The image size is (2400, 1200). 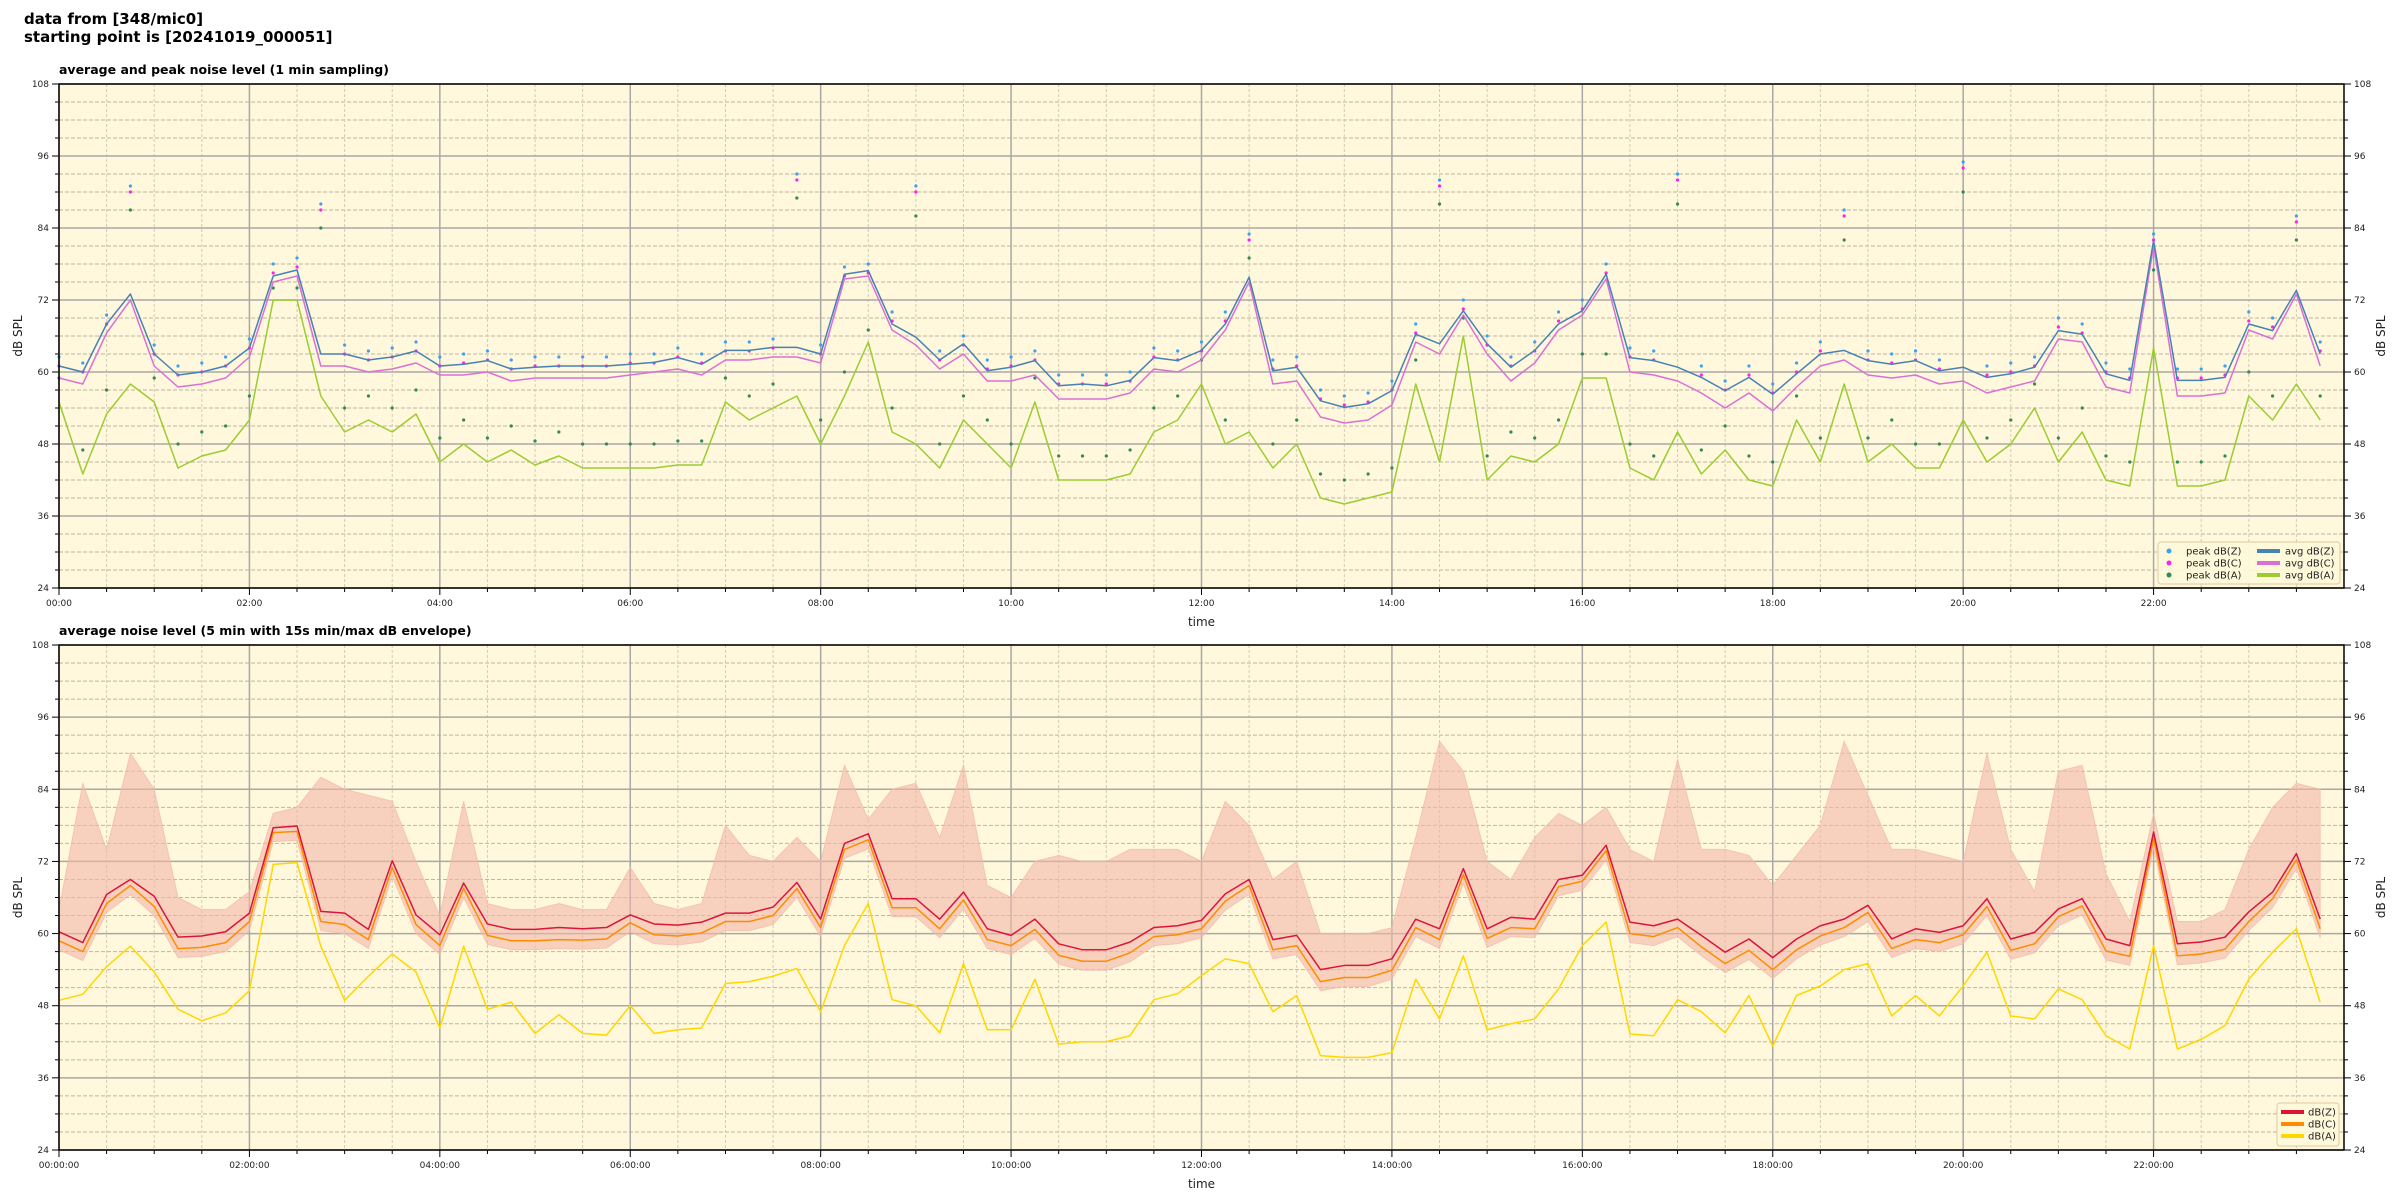 I want to click on y-tick-label: 24, so click(x=44, y=589).